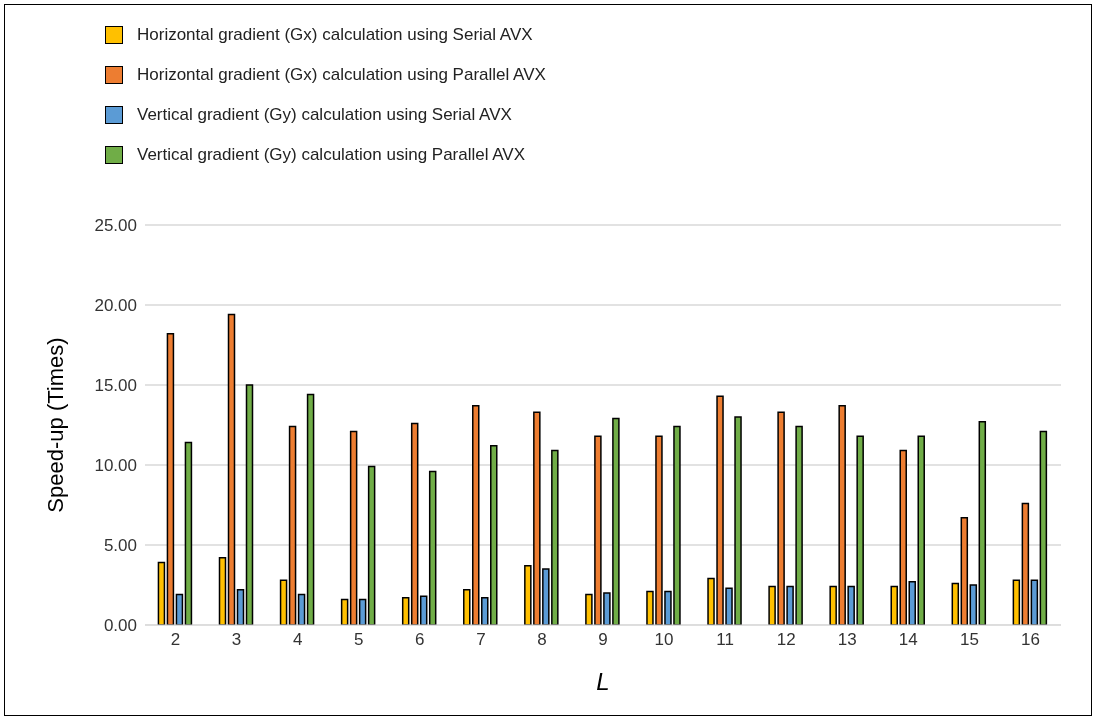 This screenshot has height=722, width=1105. I want to click on x-tick-label: 7, so click(481, 640).